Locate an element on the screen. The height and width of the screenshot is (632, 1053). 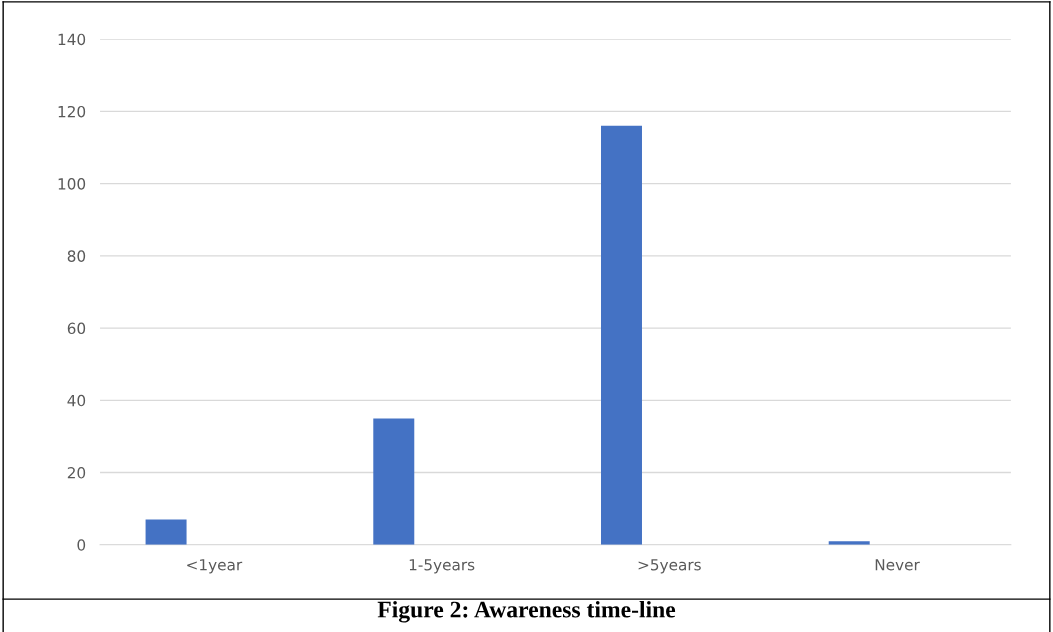
y-tick-label: 0 is located at coordinates (81, 545).